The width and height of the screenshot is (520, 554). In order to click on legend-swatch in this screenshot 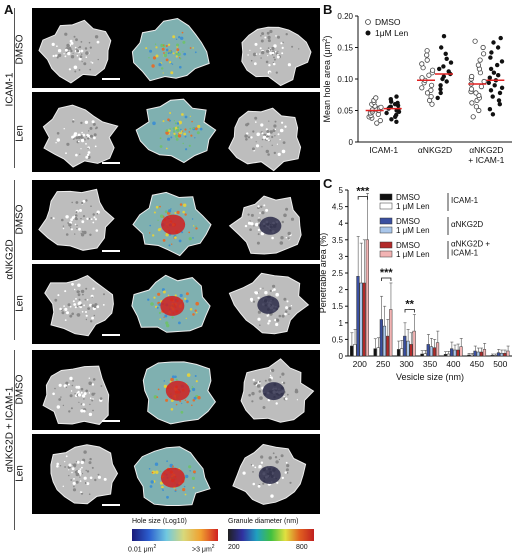, I will do `click(386, 206)`.